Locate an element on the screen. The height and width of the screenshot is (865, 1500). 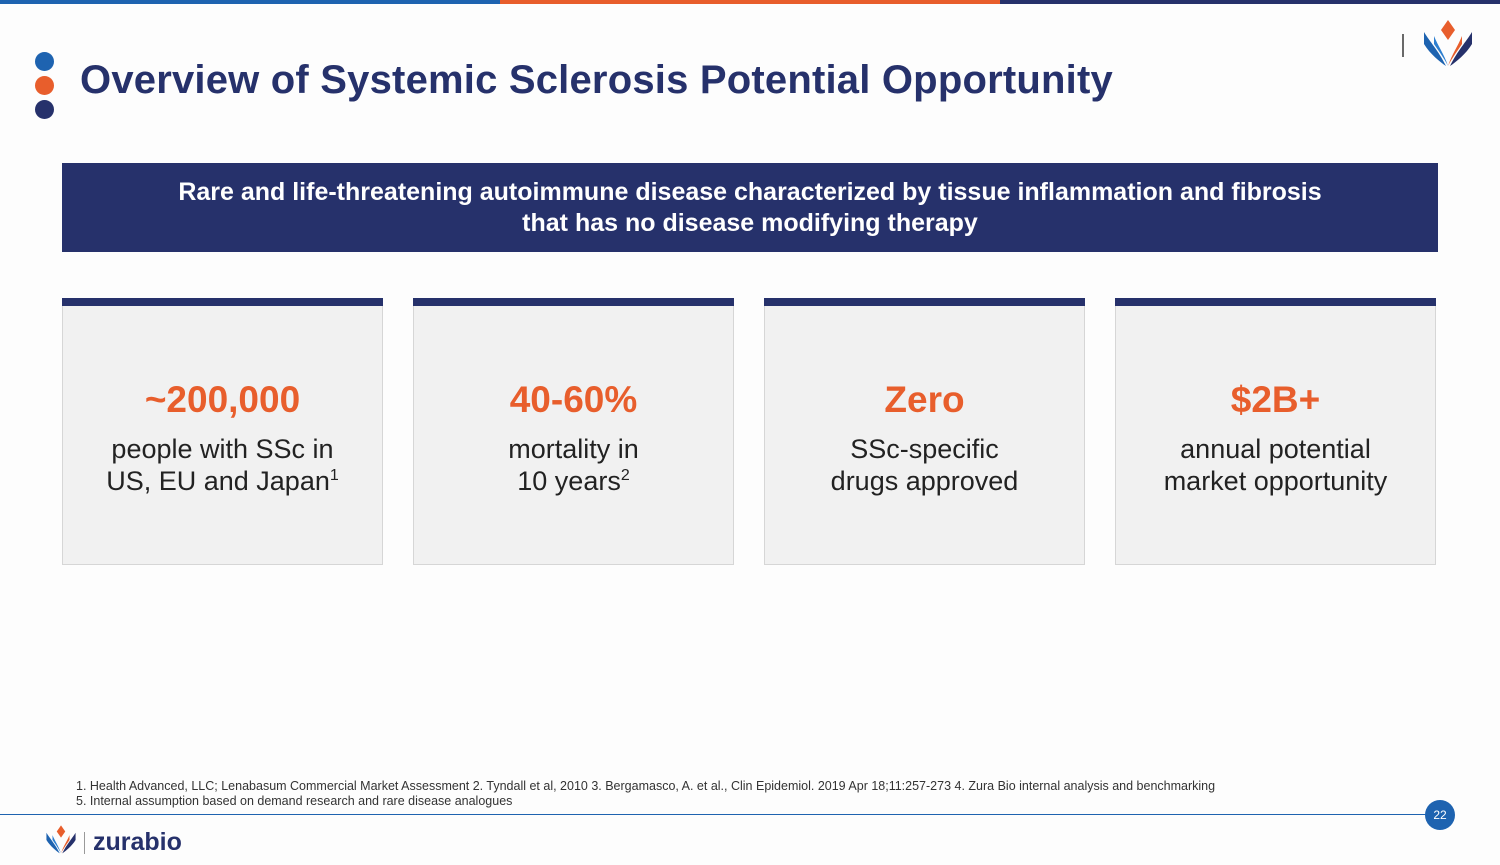
stat-description-line-1: annual potential is located at coordinates (1275, 449).